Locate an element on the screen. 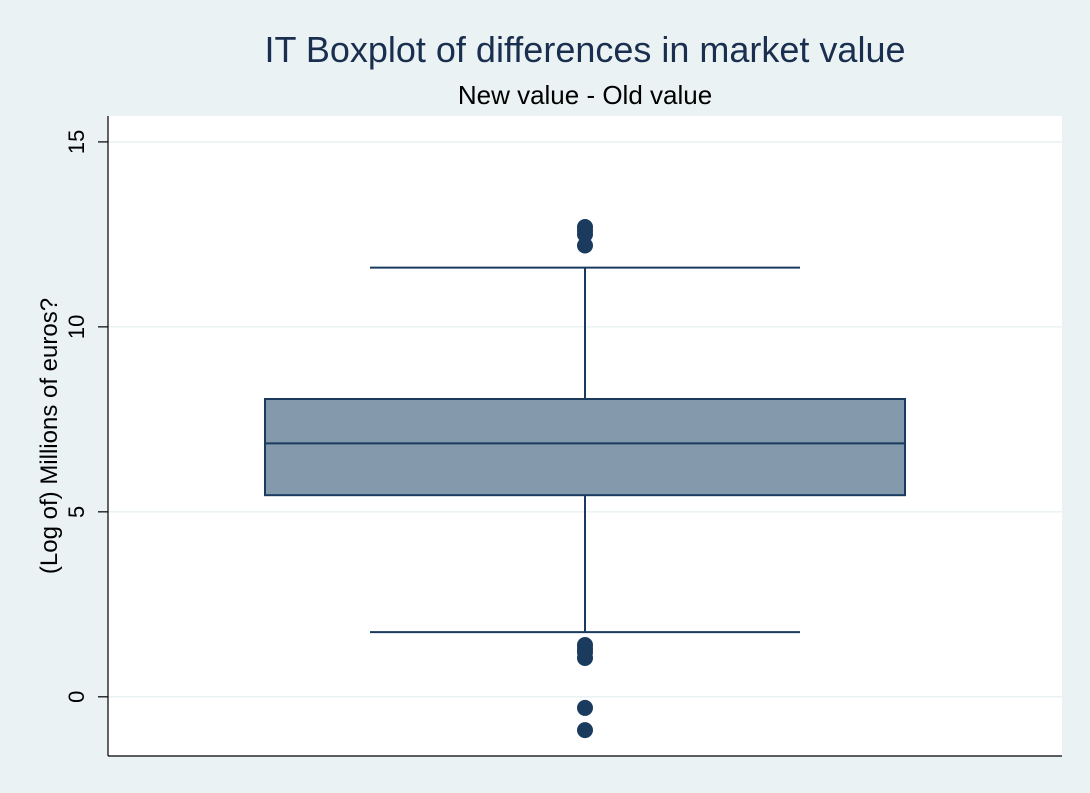 This screenshot has height=793, width=1090. outlier-markers is located at coordinates (585, 478).